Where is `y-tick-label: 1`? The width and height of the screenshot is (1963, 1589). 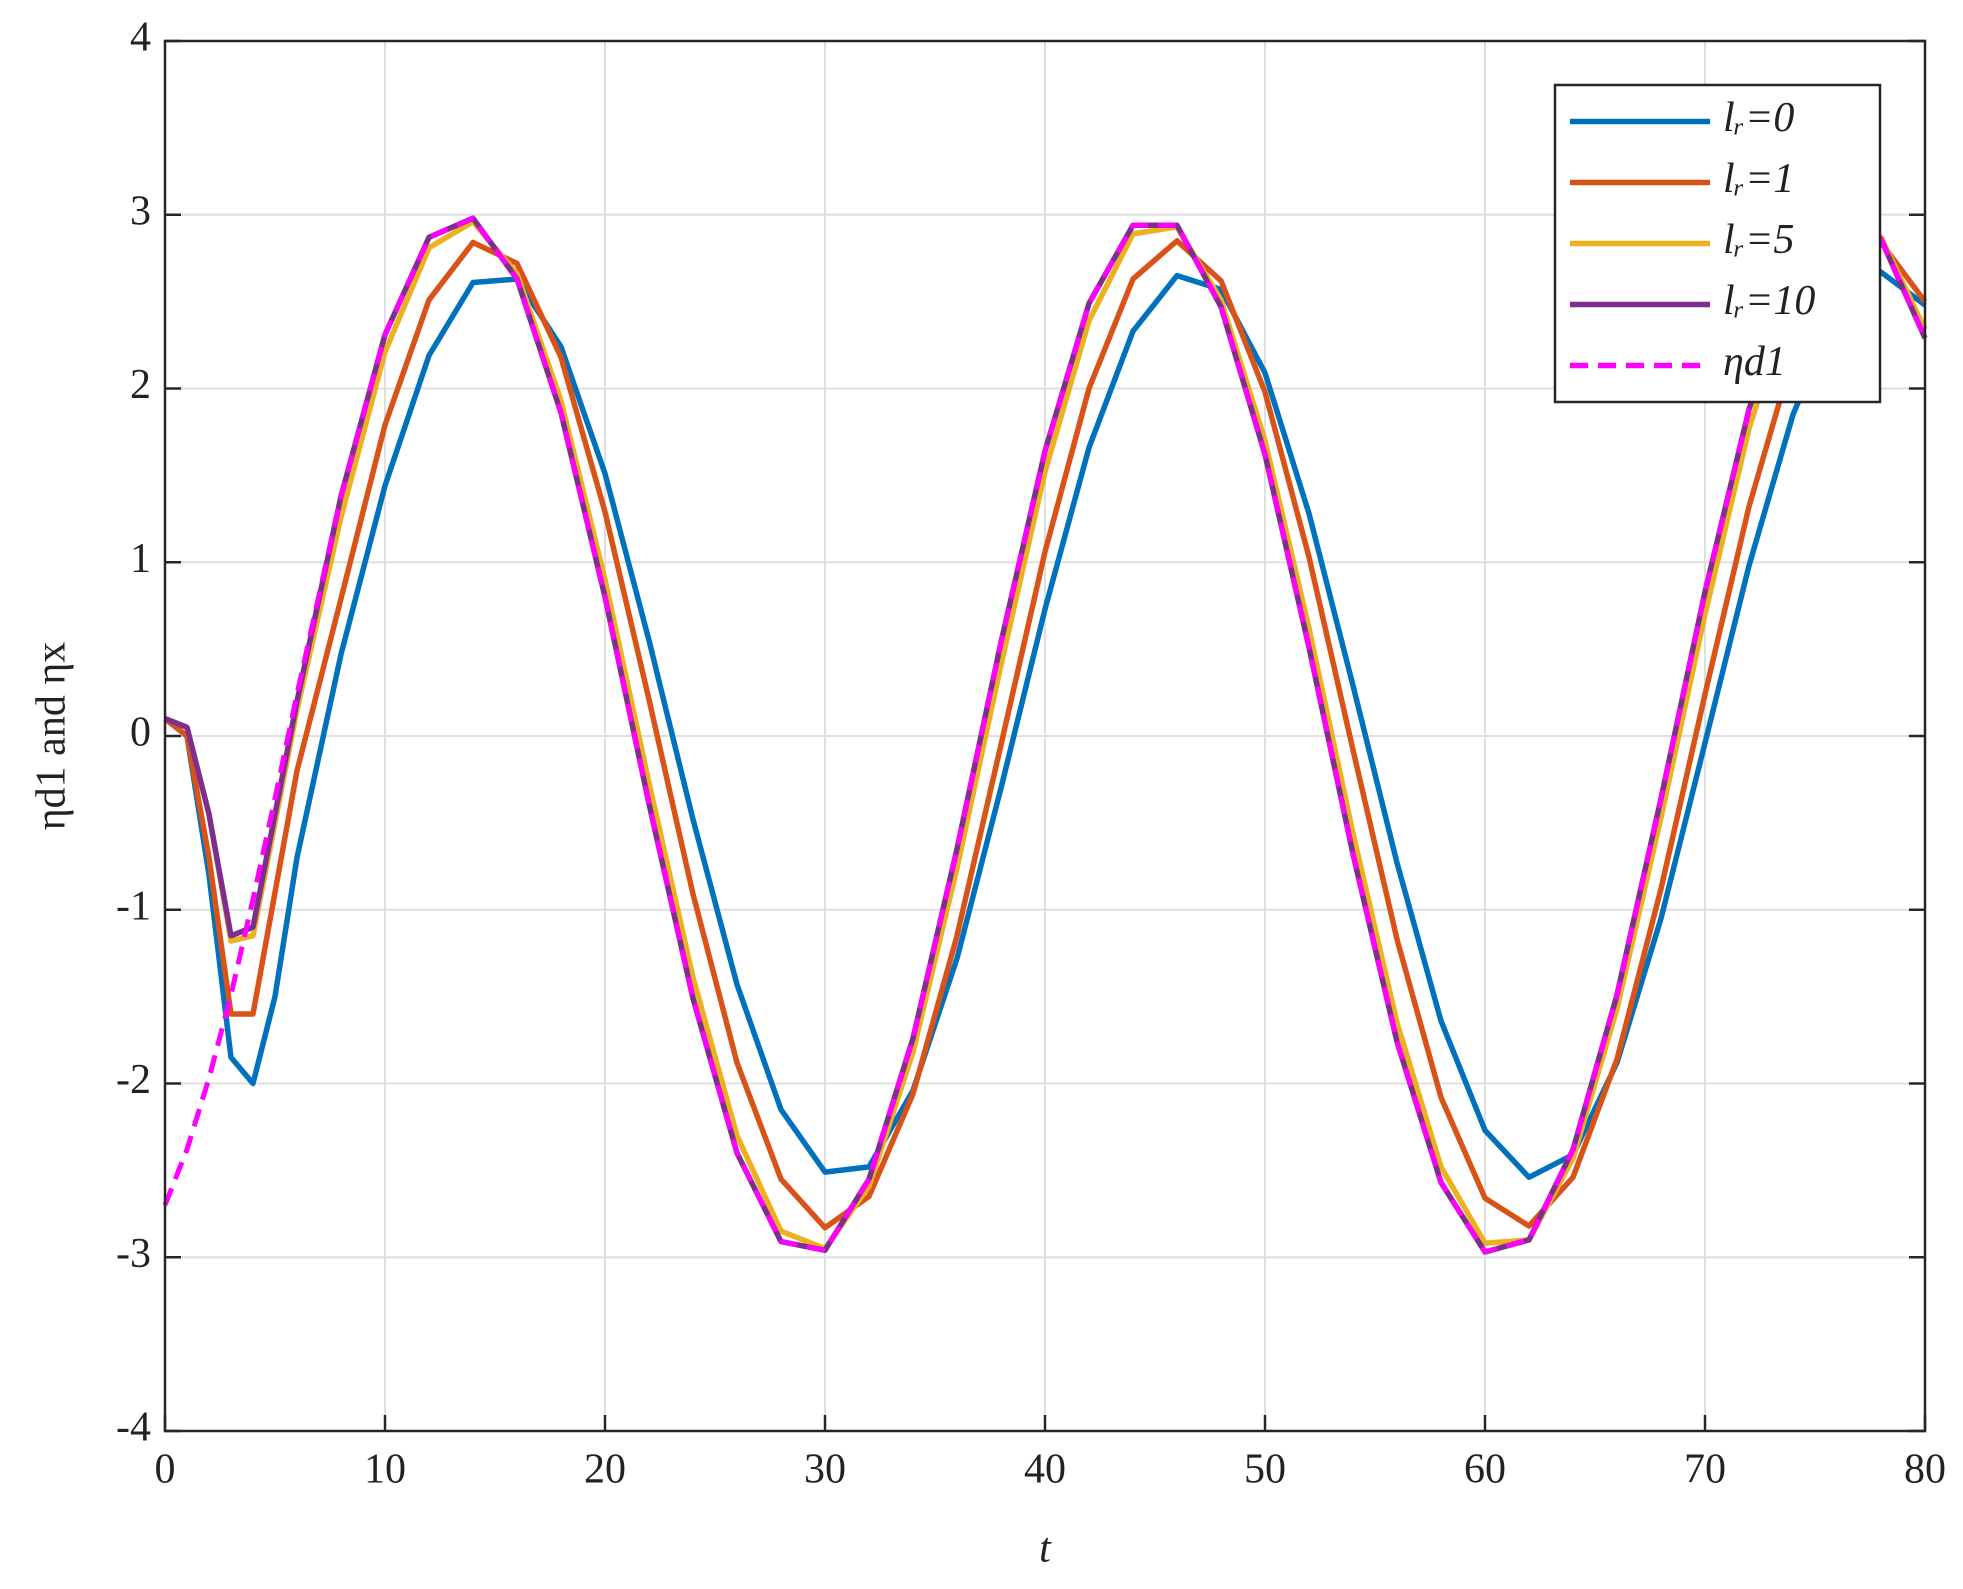
y-tick-label: 1 is located at coordinates (140, 559).